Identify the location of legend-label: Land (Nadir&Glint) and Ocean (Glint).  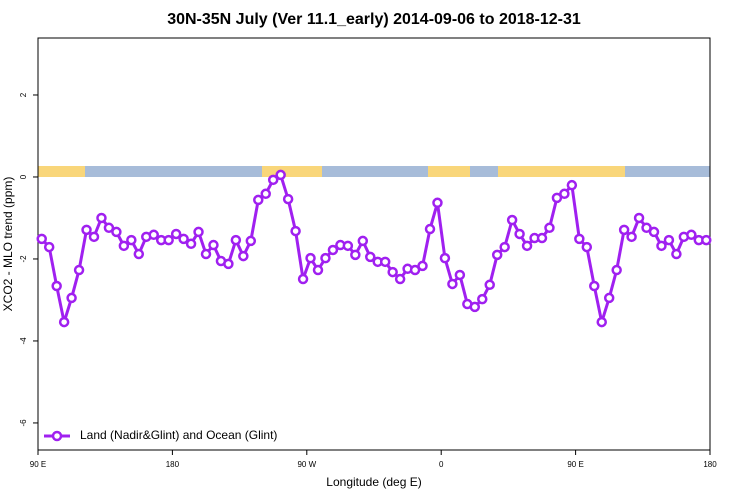
(178, 435).